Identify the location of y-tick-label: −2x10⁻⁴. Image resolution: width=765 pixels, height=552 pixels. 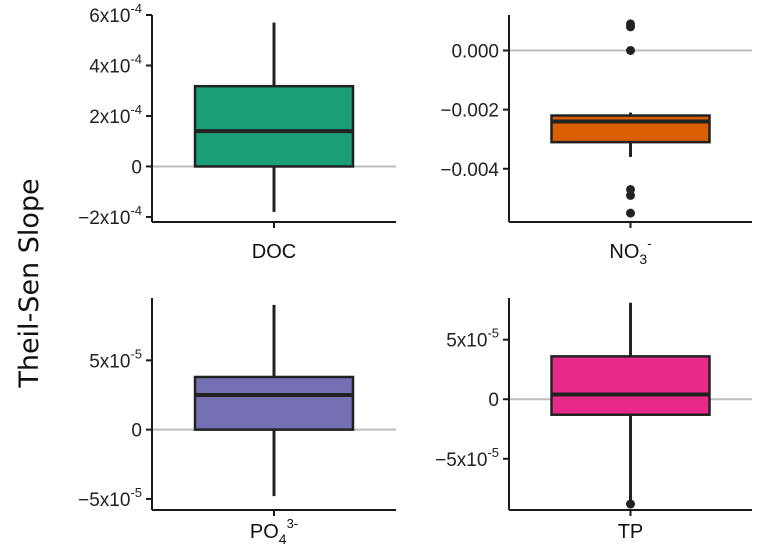
(110, 216).